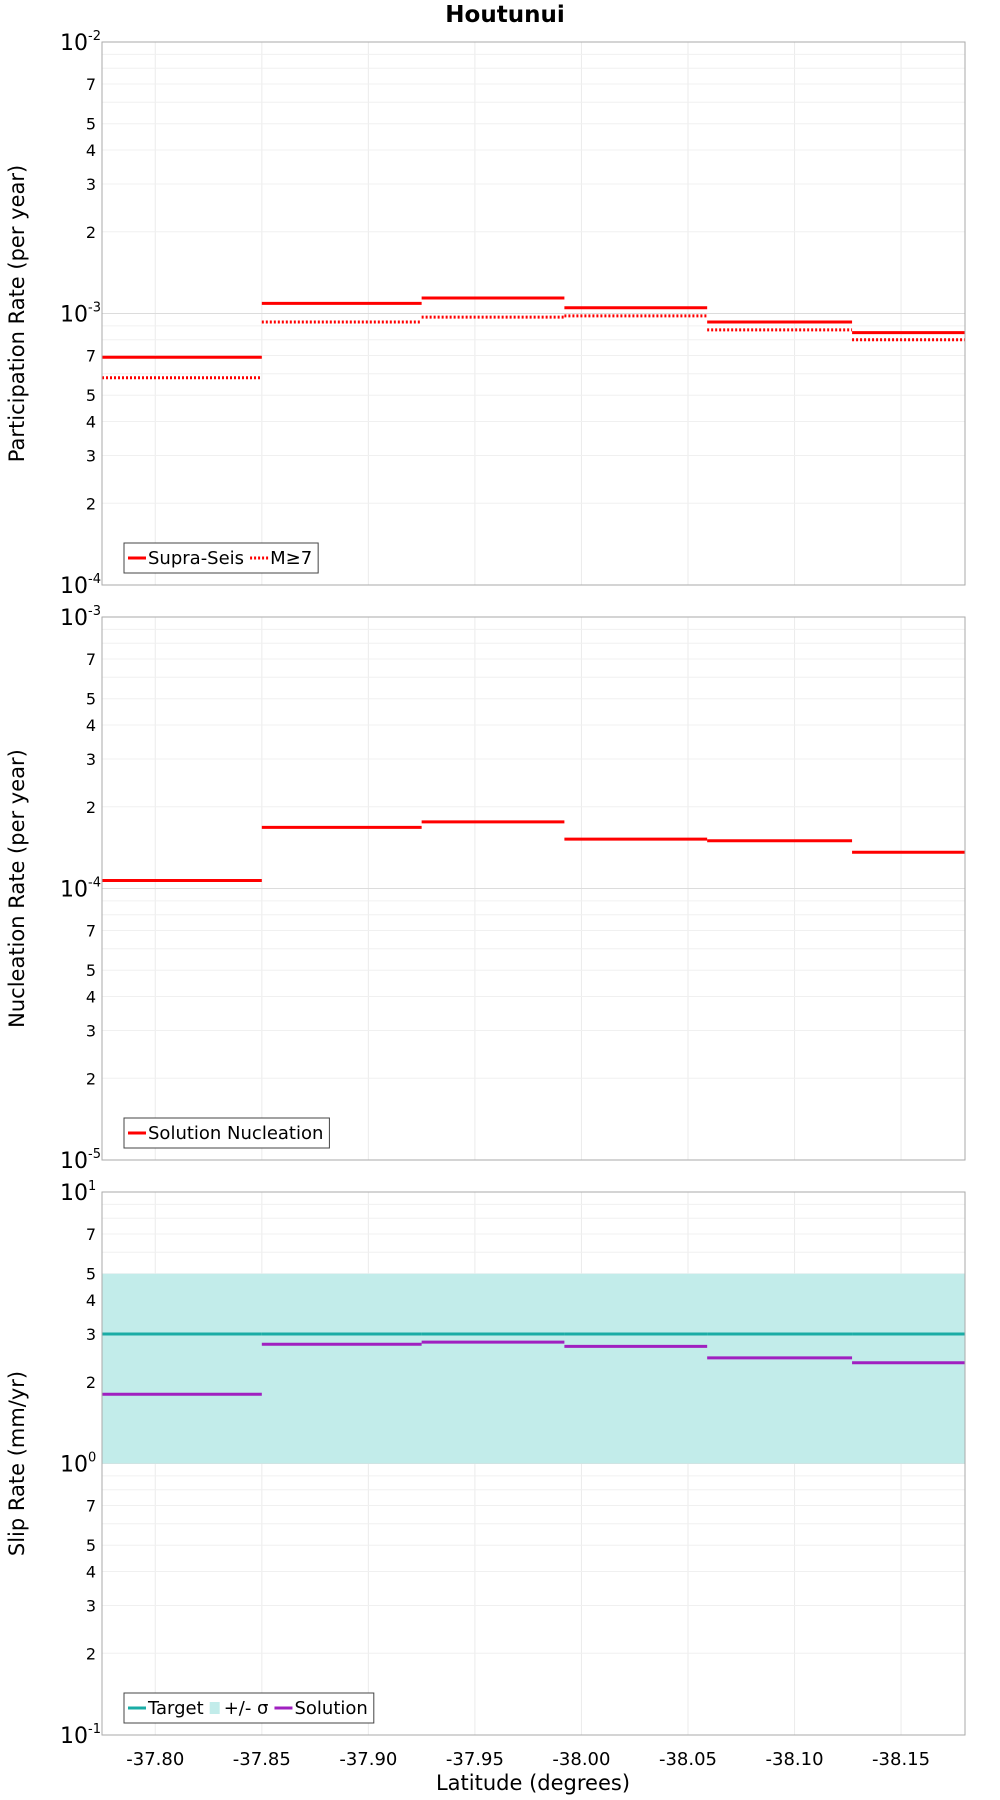 The height and width of the screenshot is (1800, 1000). Describe the element at coordinates (504, 15) in the screenshot. I see `chart-title: Houtunui` at that location.